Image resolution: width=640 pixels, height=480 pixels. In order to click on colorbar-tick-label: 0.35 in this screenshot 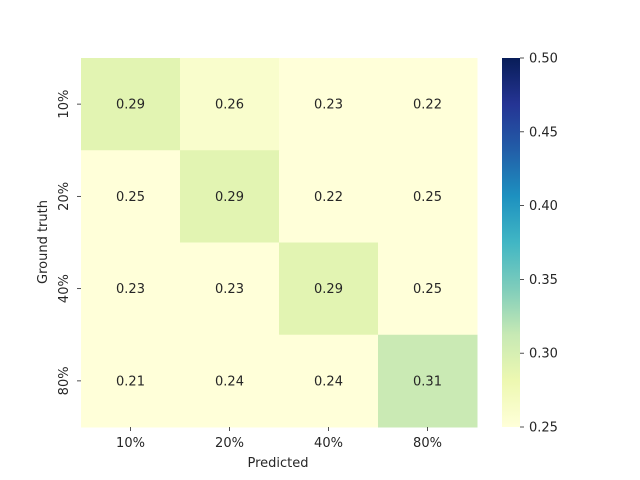, I will do `click(543, 280)`.